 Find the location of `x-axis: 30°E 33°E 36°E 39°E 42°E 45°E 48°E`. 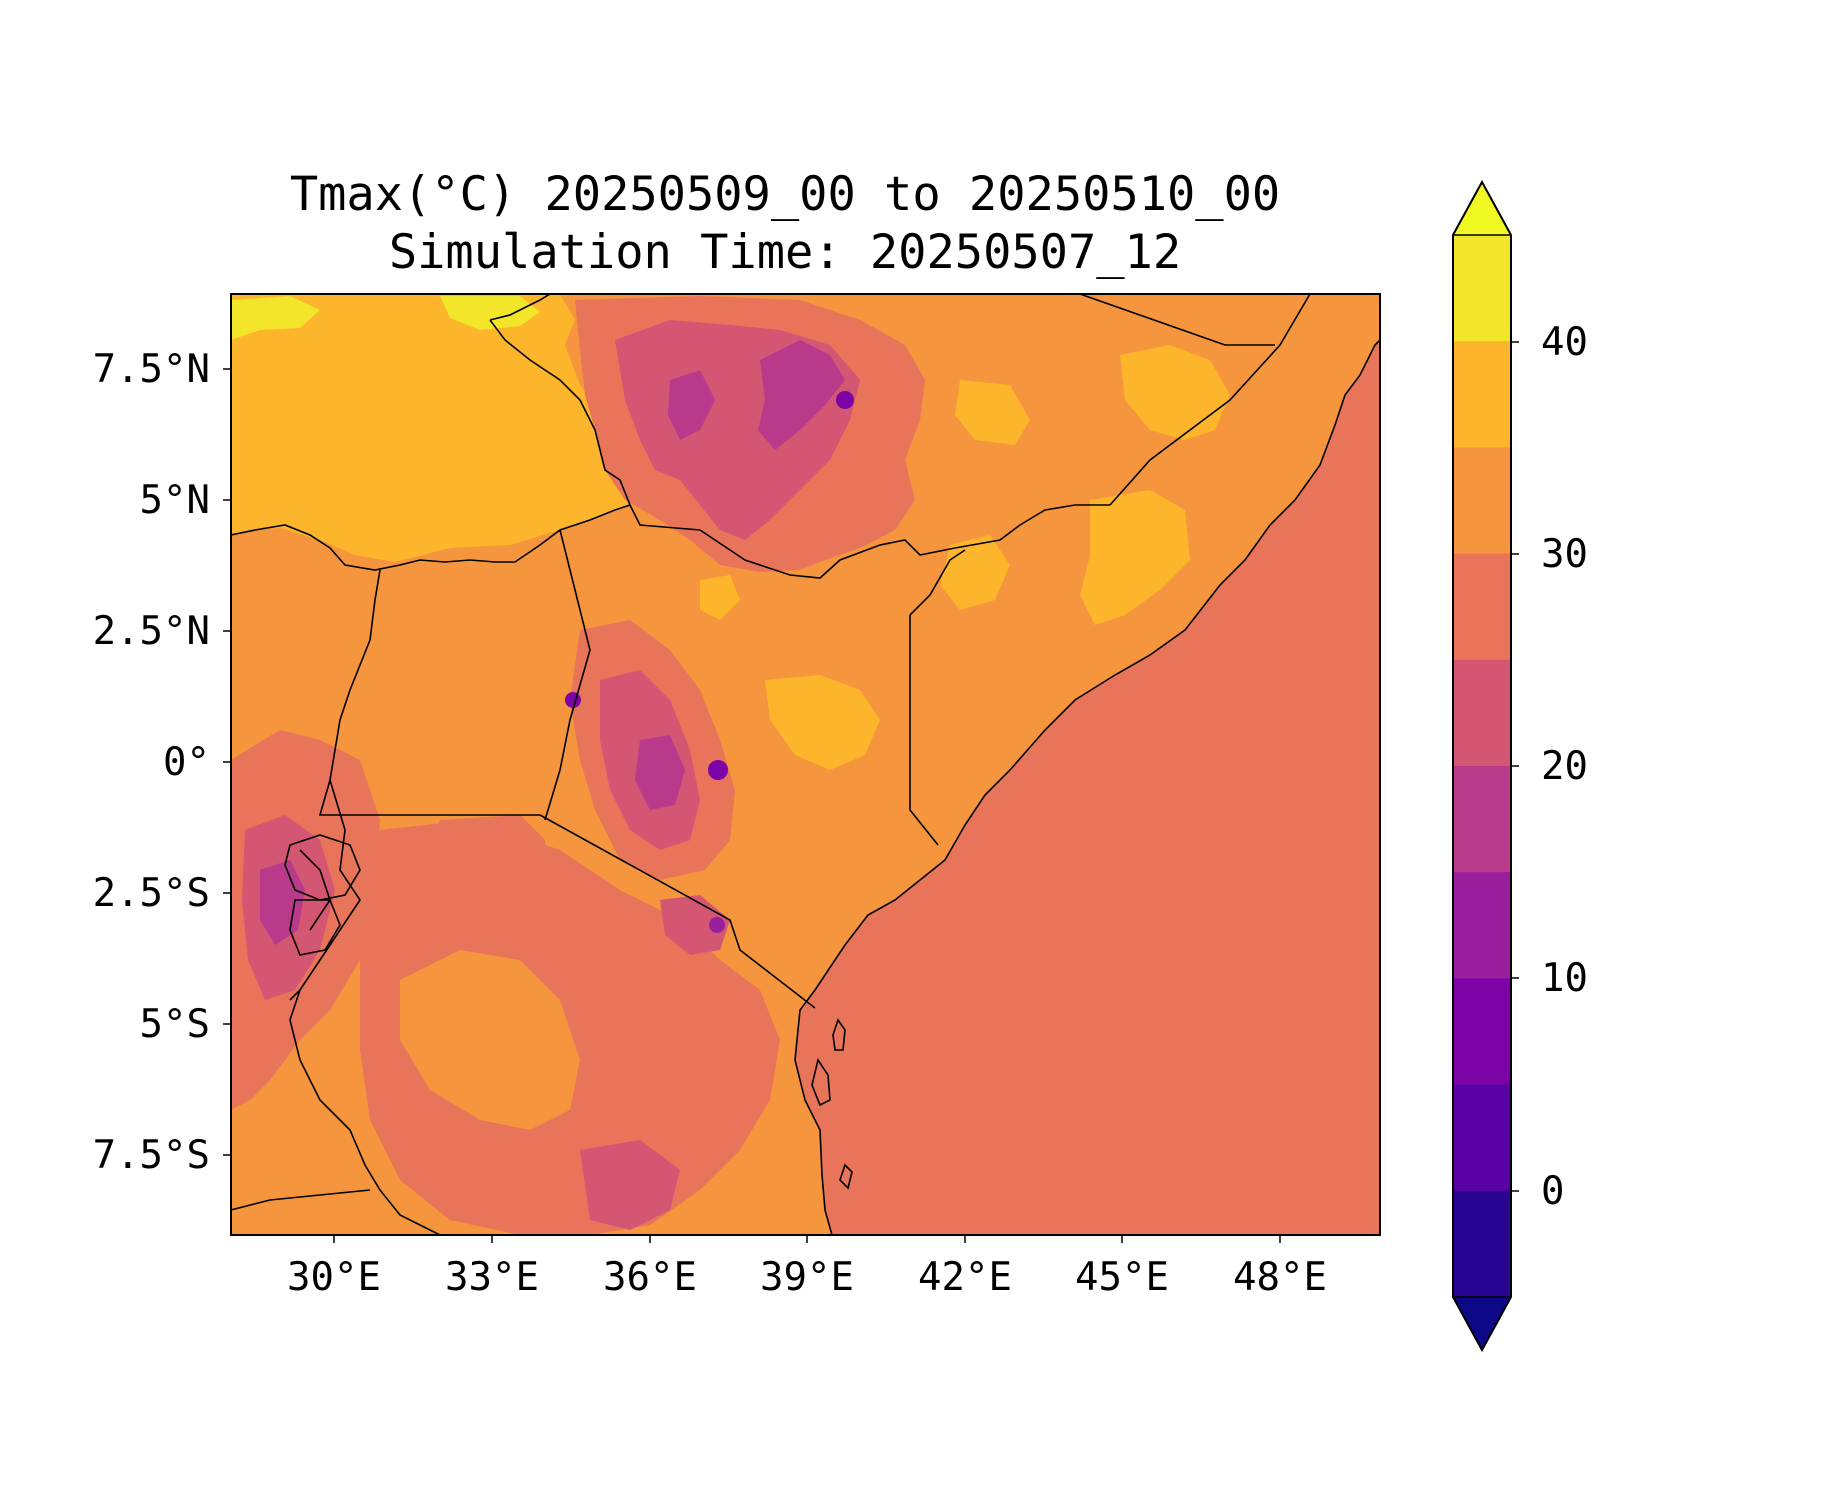

x-axis: 30°E 33°E 36°E 39°E 42°E 45°E 48°E is located at coordinates (807, 1267).